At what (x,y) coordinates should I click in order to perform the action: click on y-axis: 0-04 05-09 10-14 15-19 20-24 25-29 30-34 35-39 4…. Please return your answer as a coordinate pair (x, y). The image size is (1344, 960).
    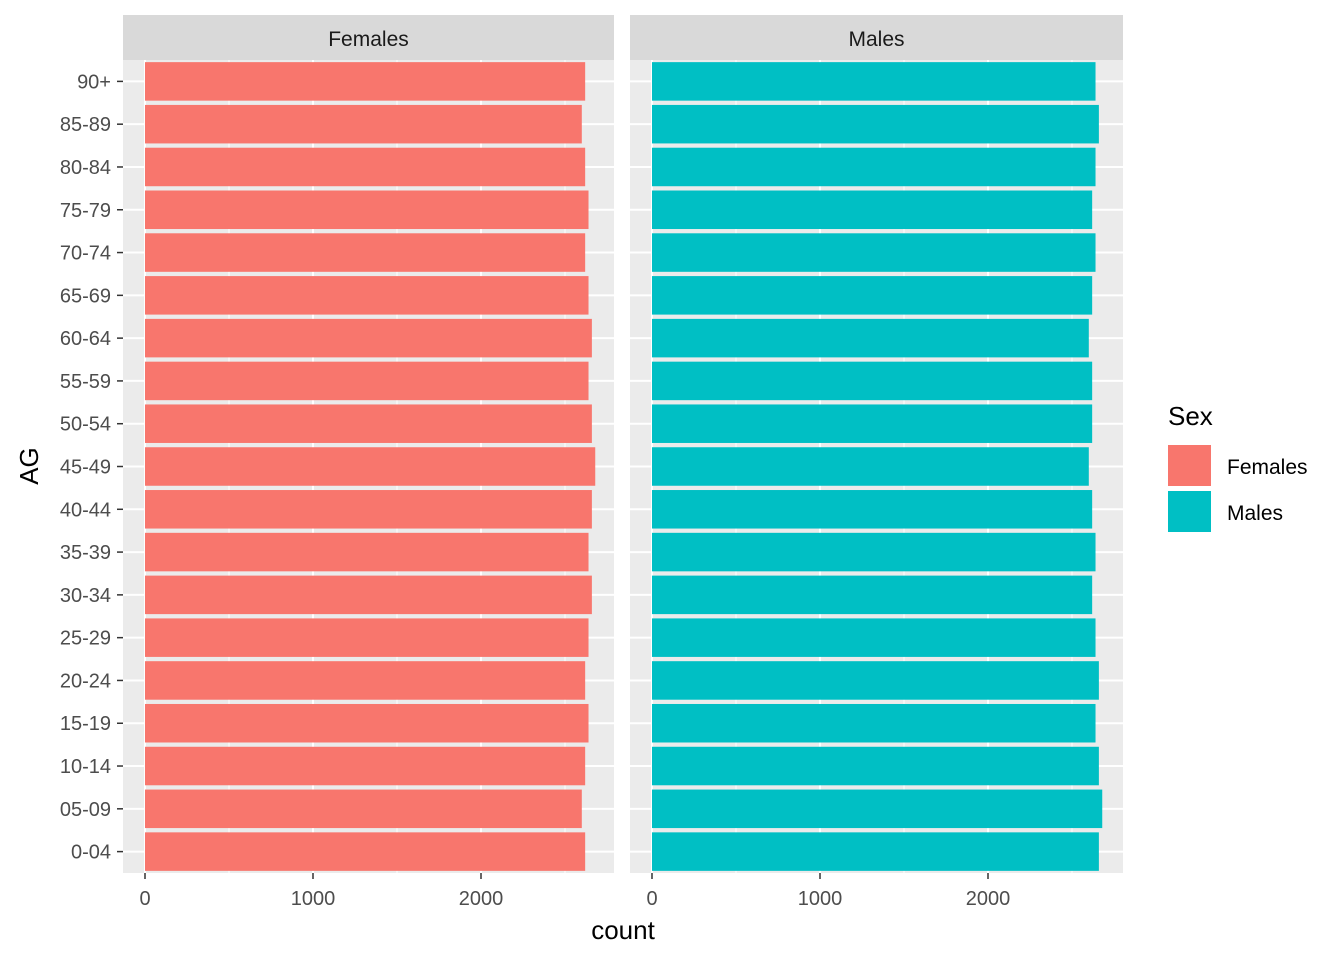
    Looking at the image, I should click on (91, 467).